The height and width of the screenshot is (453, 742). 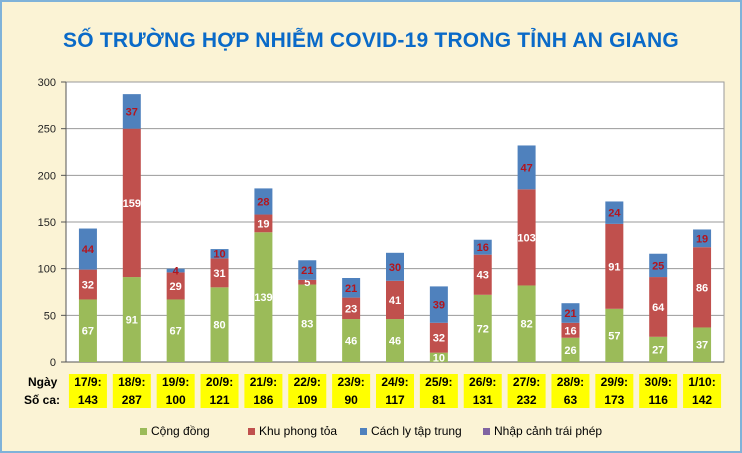 I want to click on data-label: 72, so click(x=483, y=329).